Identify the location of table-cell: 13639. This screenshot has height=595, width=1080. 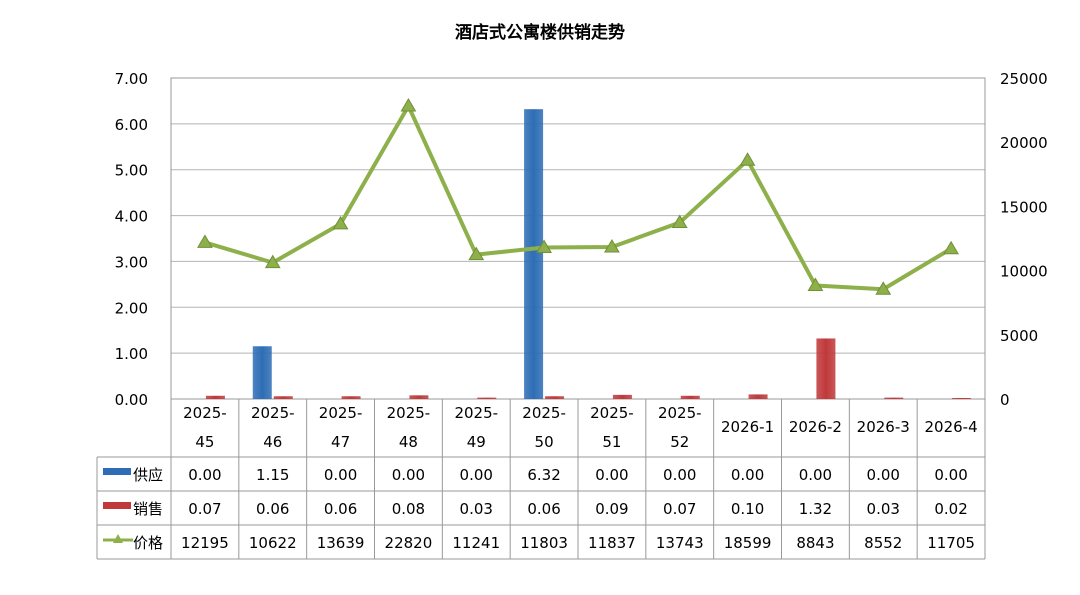
(341, 543).